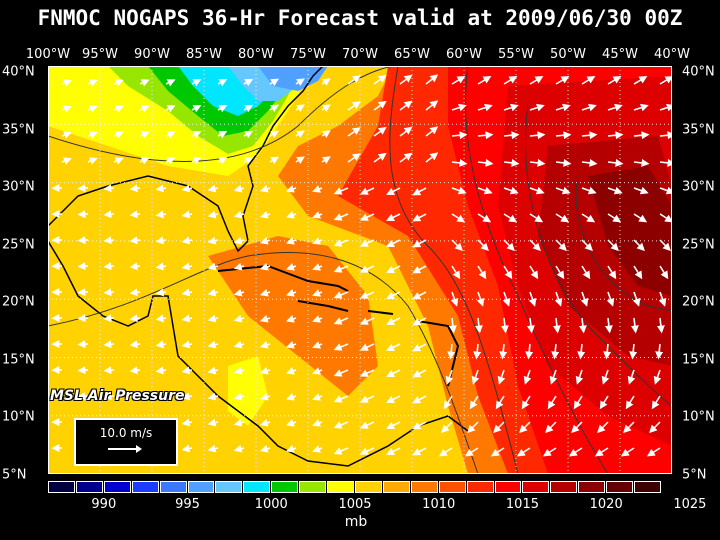 The width and height of the screenshot is (720, 540). What do you see at coordinates (698, 187) in the screenshot?
I see `lat-label: 30°N` at bounding box center [698, 187].